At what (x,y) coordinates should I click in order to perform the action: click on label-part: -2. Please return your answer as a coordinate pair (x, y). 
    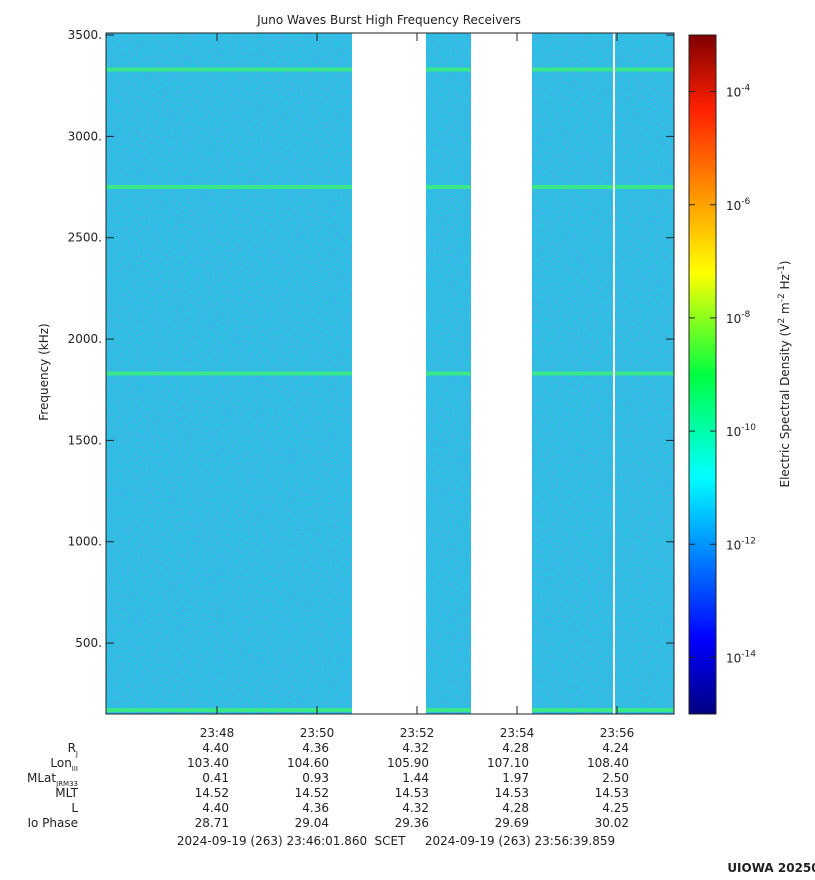
    Looking at the image, I should click on (782, 297).